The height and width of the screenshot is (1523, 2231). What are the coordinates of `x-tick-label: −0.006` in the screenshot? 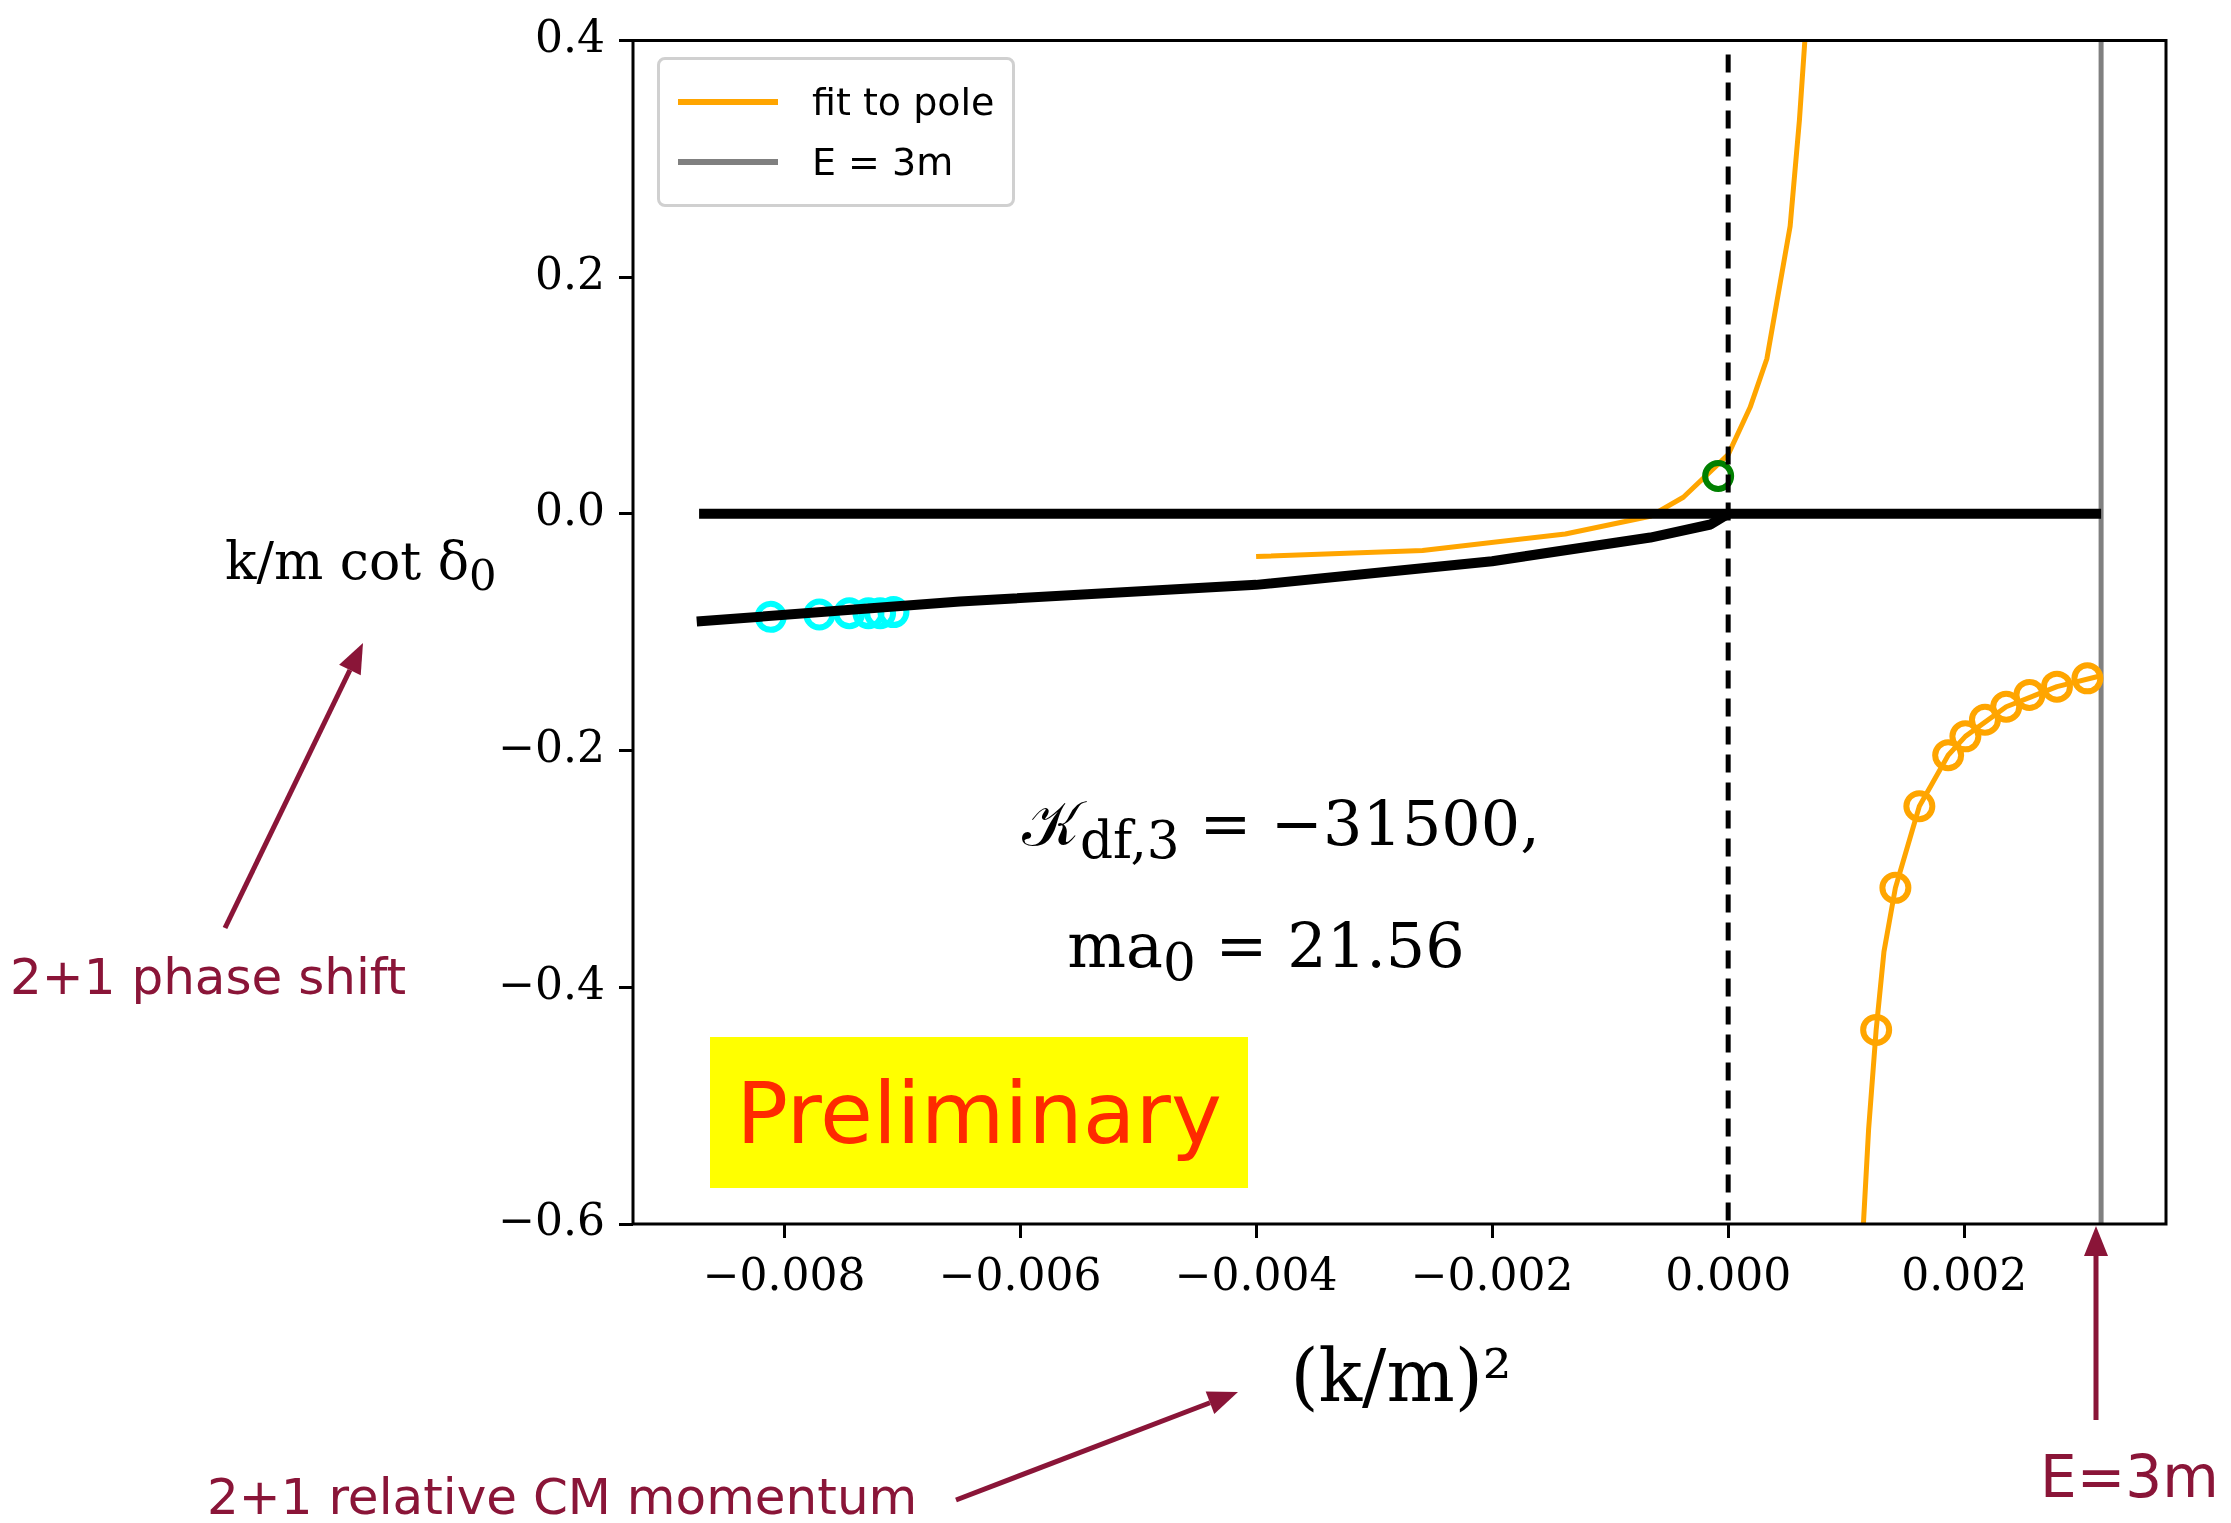 It's located at (1020, 1274).